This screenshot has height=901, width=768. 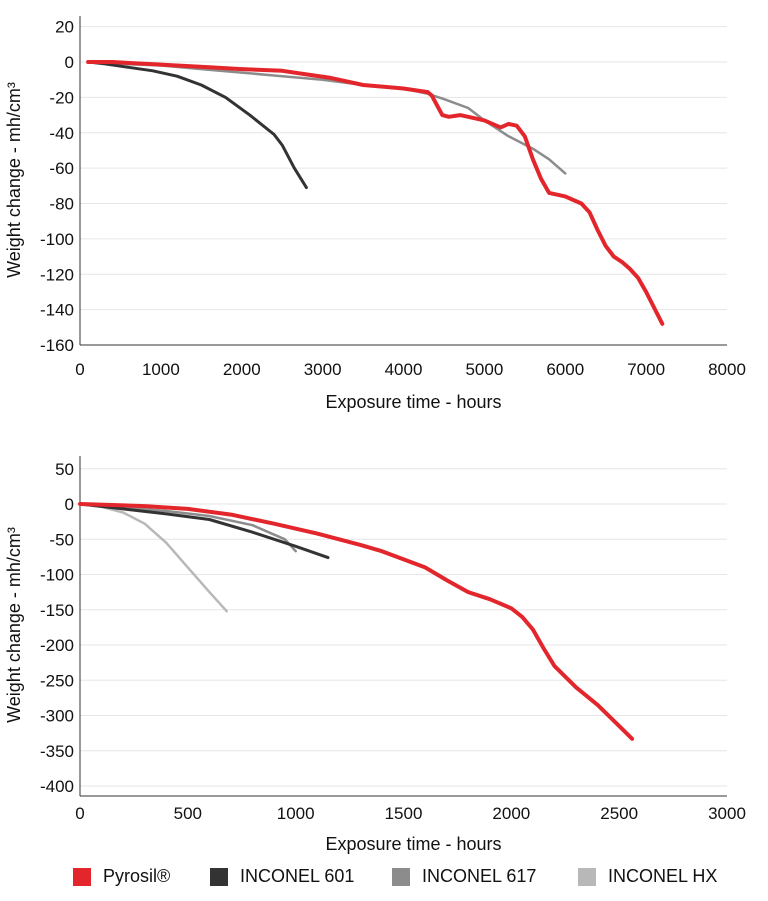 What do you see at coordinates (57, 751) in the screenshot?
I see `y-tick-label: -350` at bounding box center [57, 751].